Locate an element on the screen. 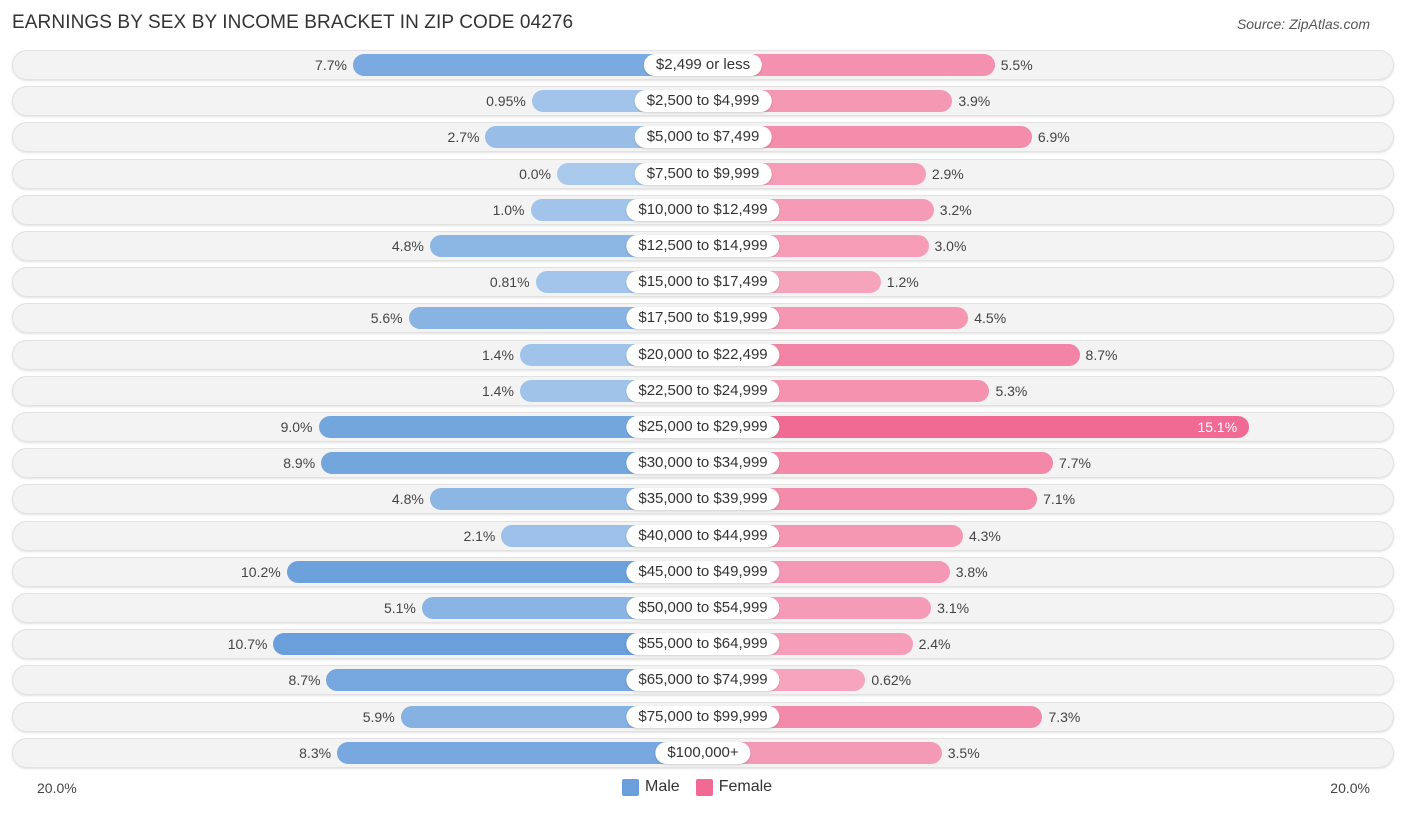 The width and height of the screenshot is (1406, 813). category-label: $15,000 to $17,499 is located at coordinates (703, 282).